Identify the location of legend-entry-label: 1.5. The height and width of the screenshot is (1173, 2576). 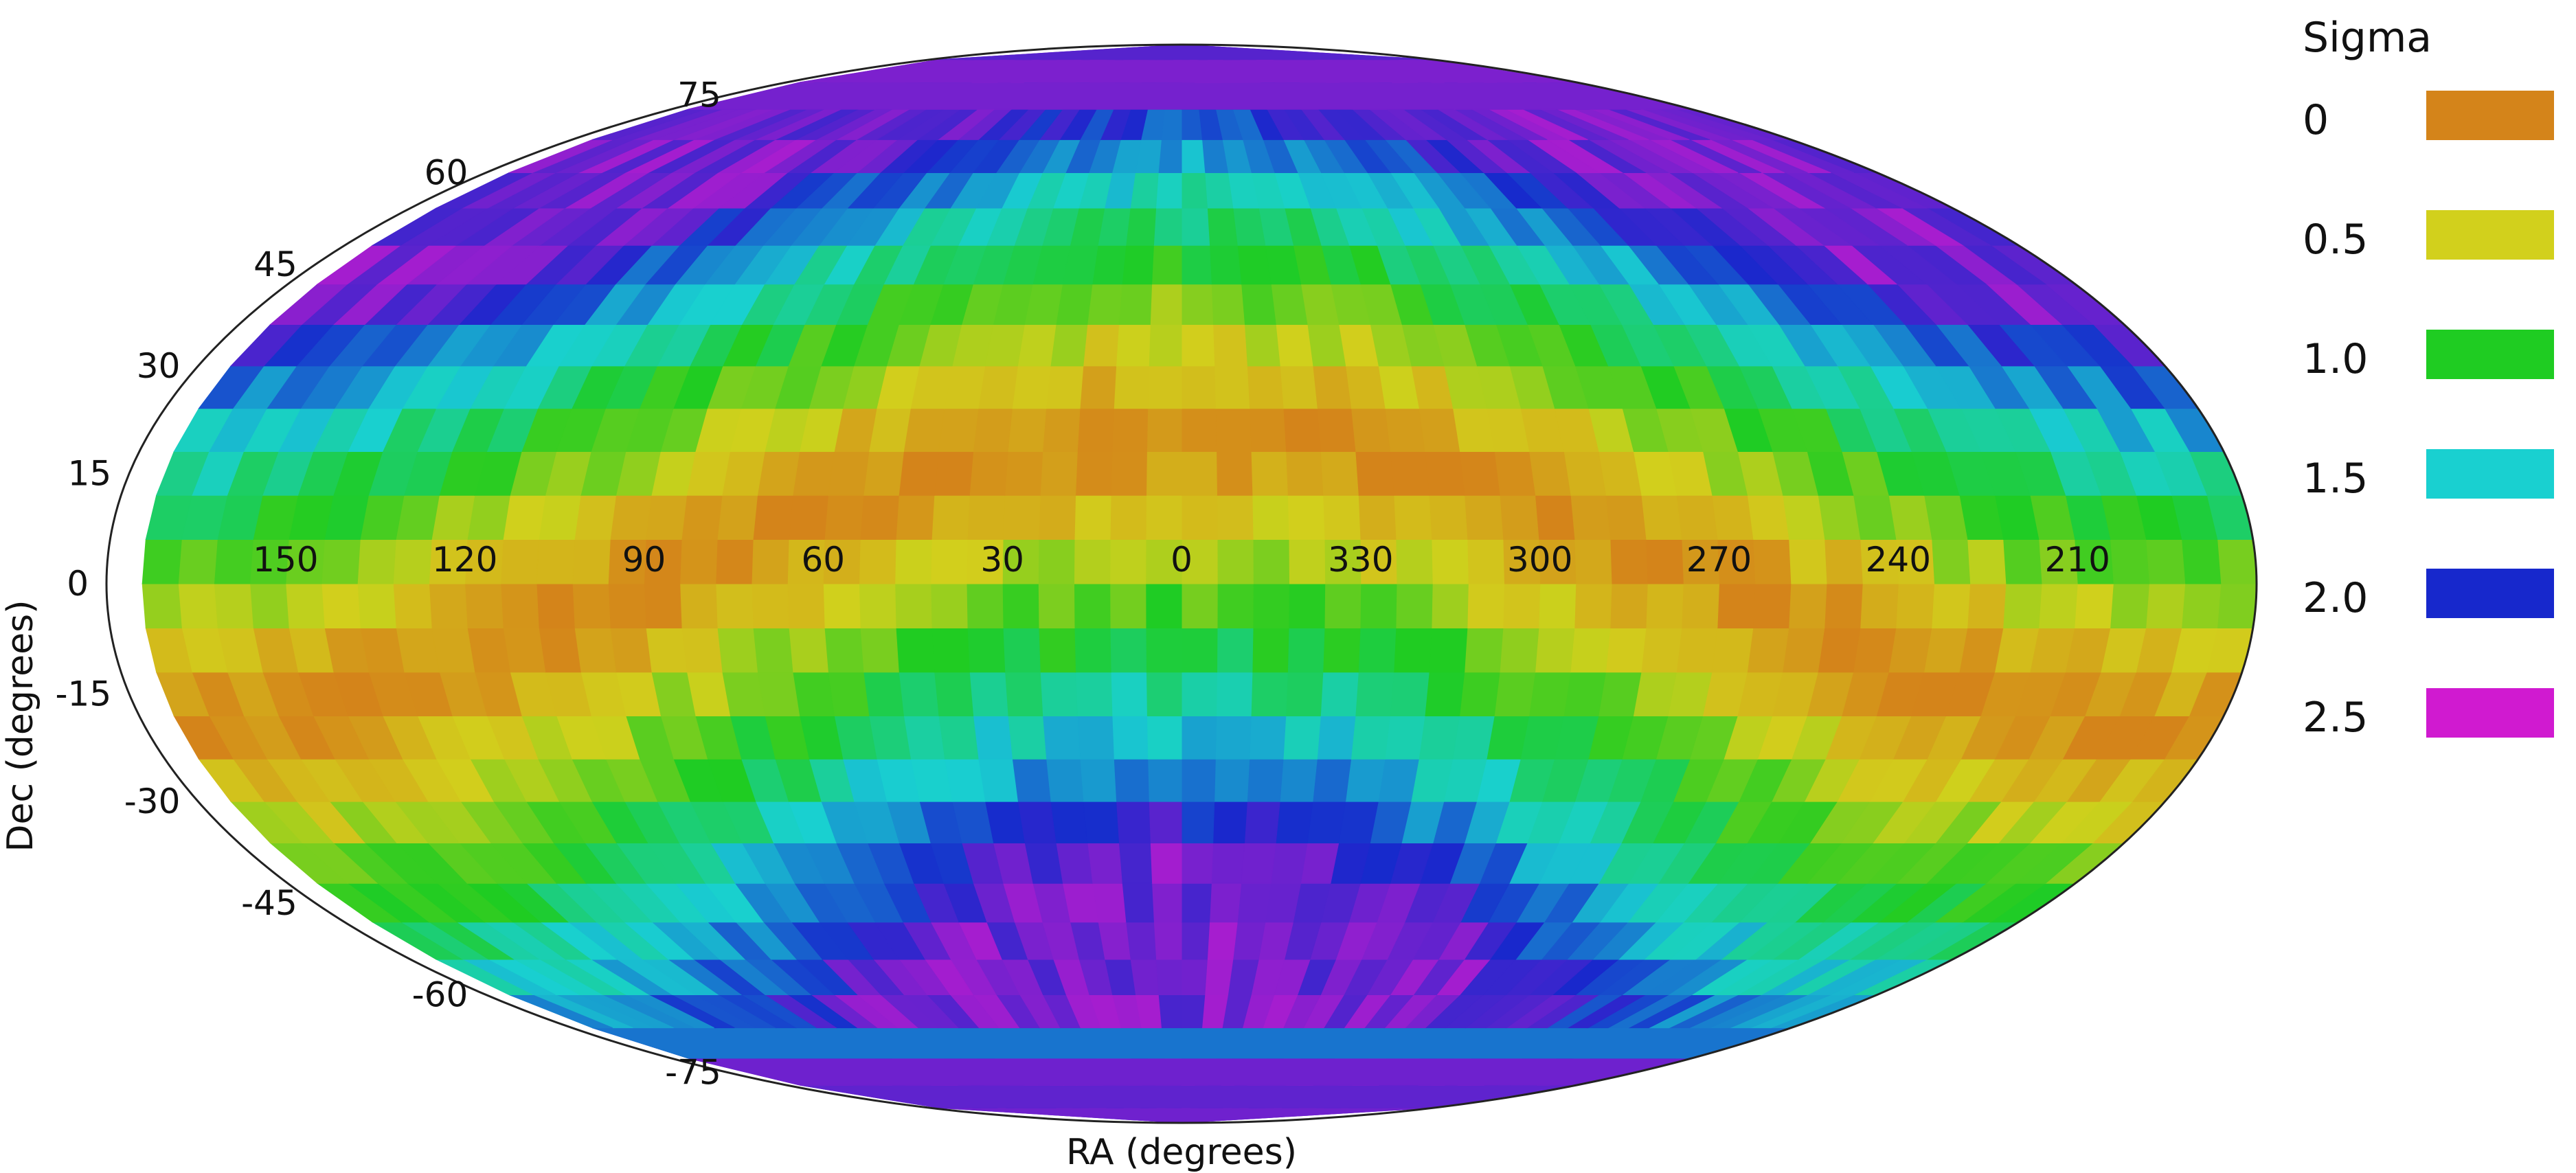
(2336, 479).